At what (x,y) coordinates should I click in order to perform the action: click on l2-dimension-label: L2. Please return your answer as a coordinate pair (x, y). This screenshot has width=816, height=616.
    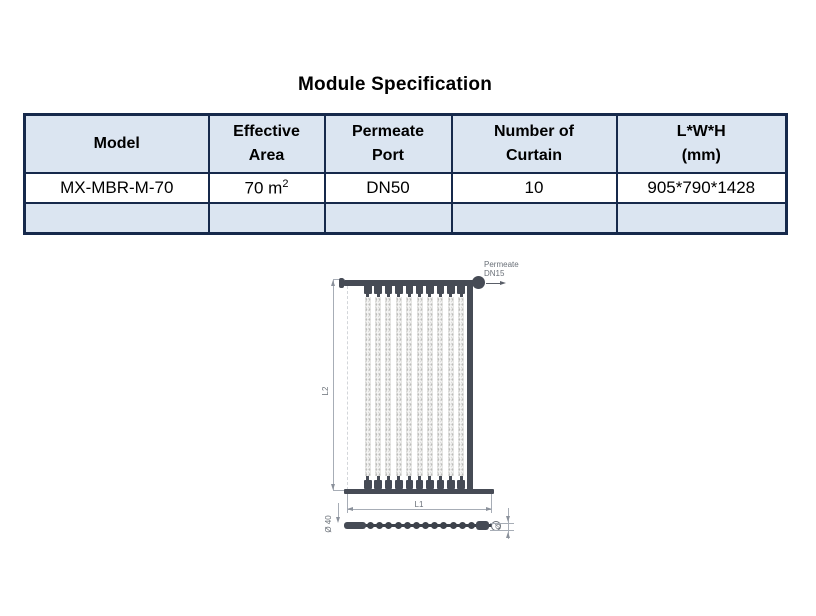
    Looking at the image, I should click on (325, 391).